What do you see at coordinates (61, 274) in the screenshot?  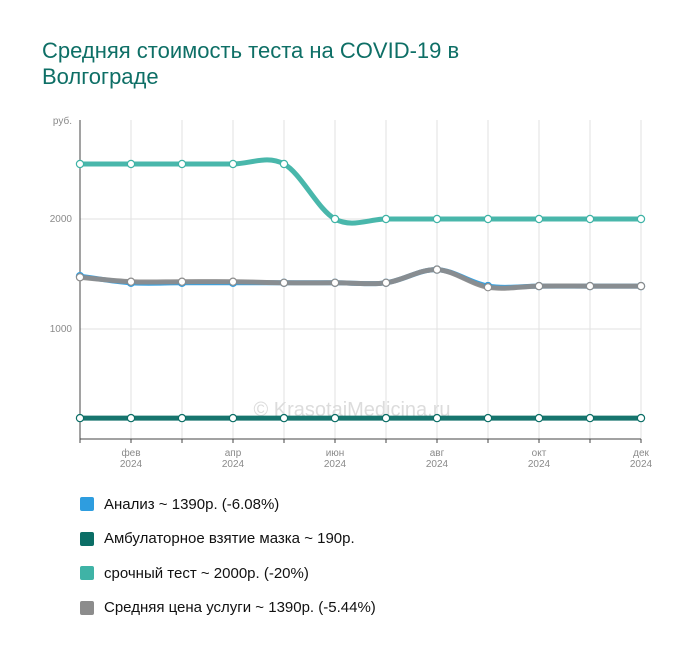 I see `y-axis-ticks: 1000 2000` at bounding box center [61, 274].